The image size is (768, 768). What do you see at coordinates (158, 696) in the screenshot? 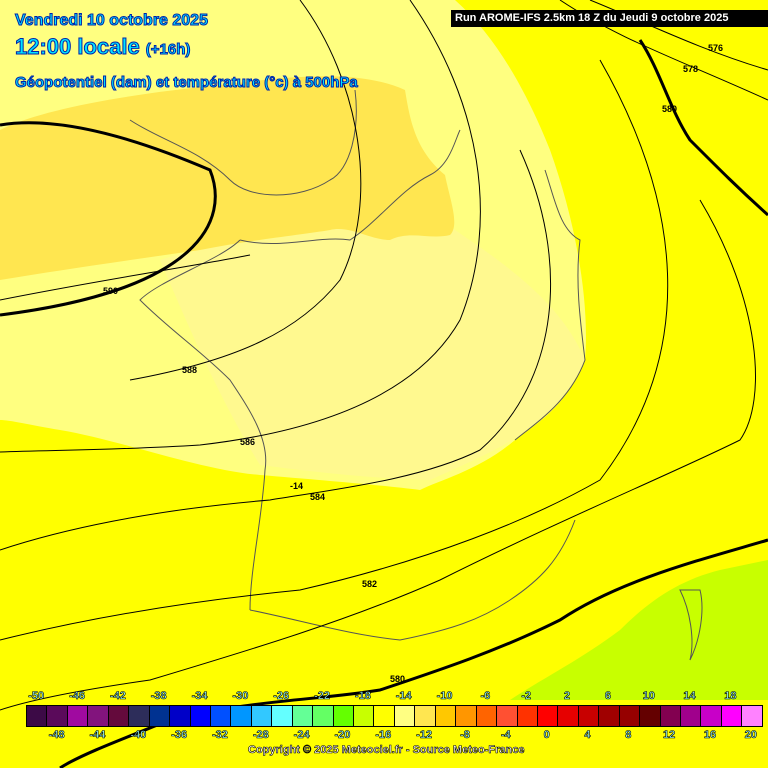
I see `legend-label: -38` at bounding box center [158, 696].